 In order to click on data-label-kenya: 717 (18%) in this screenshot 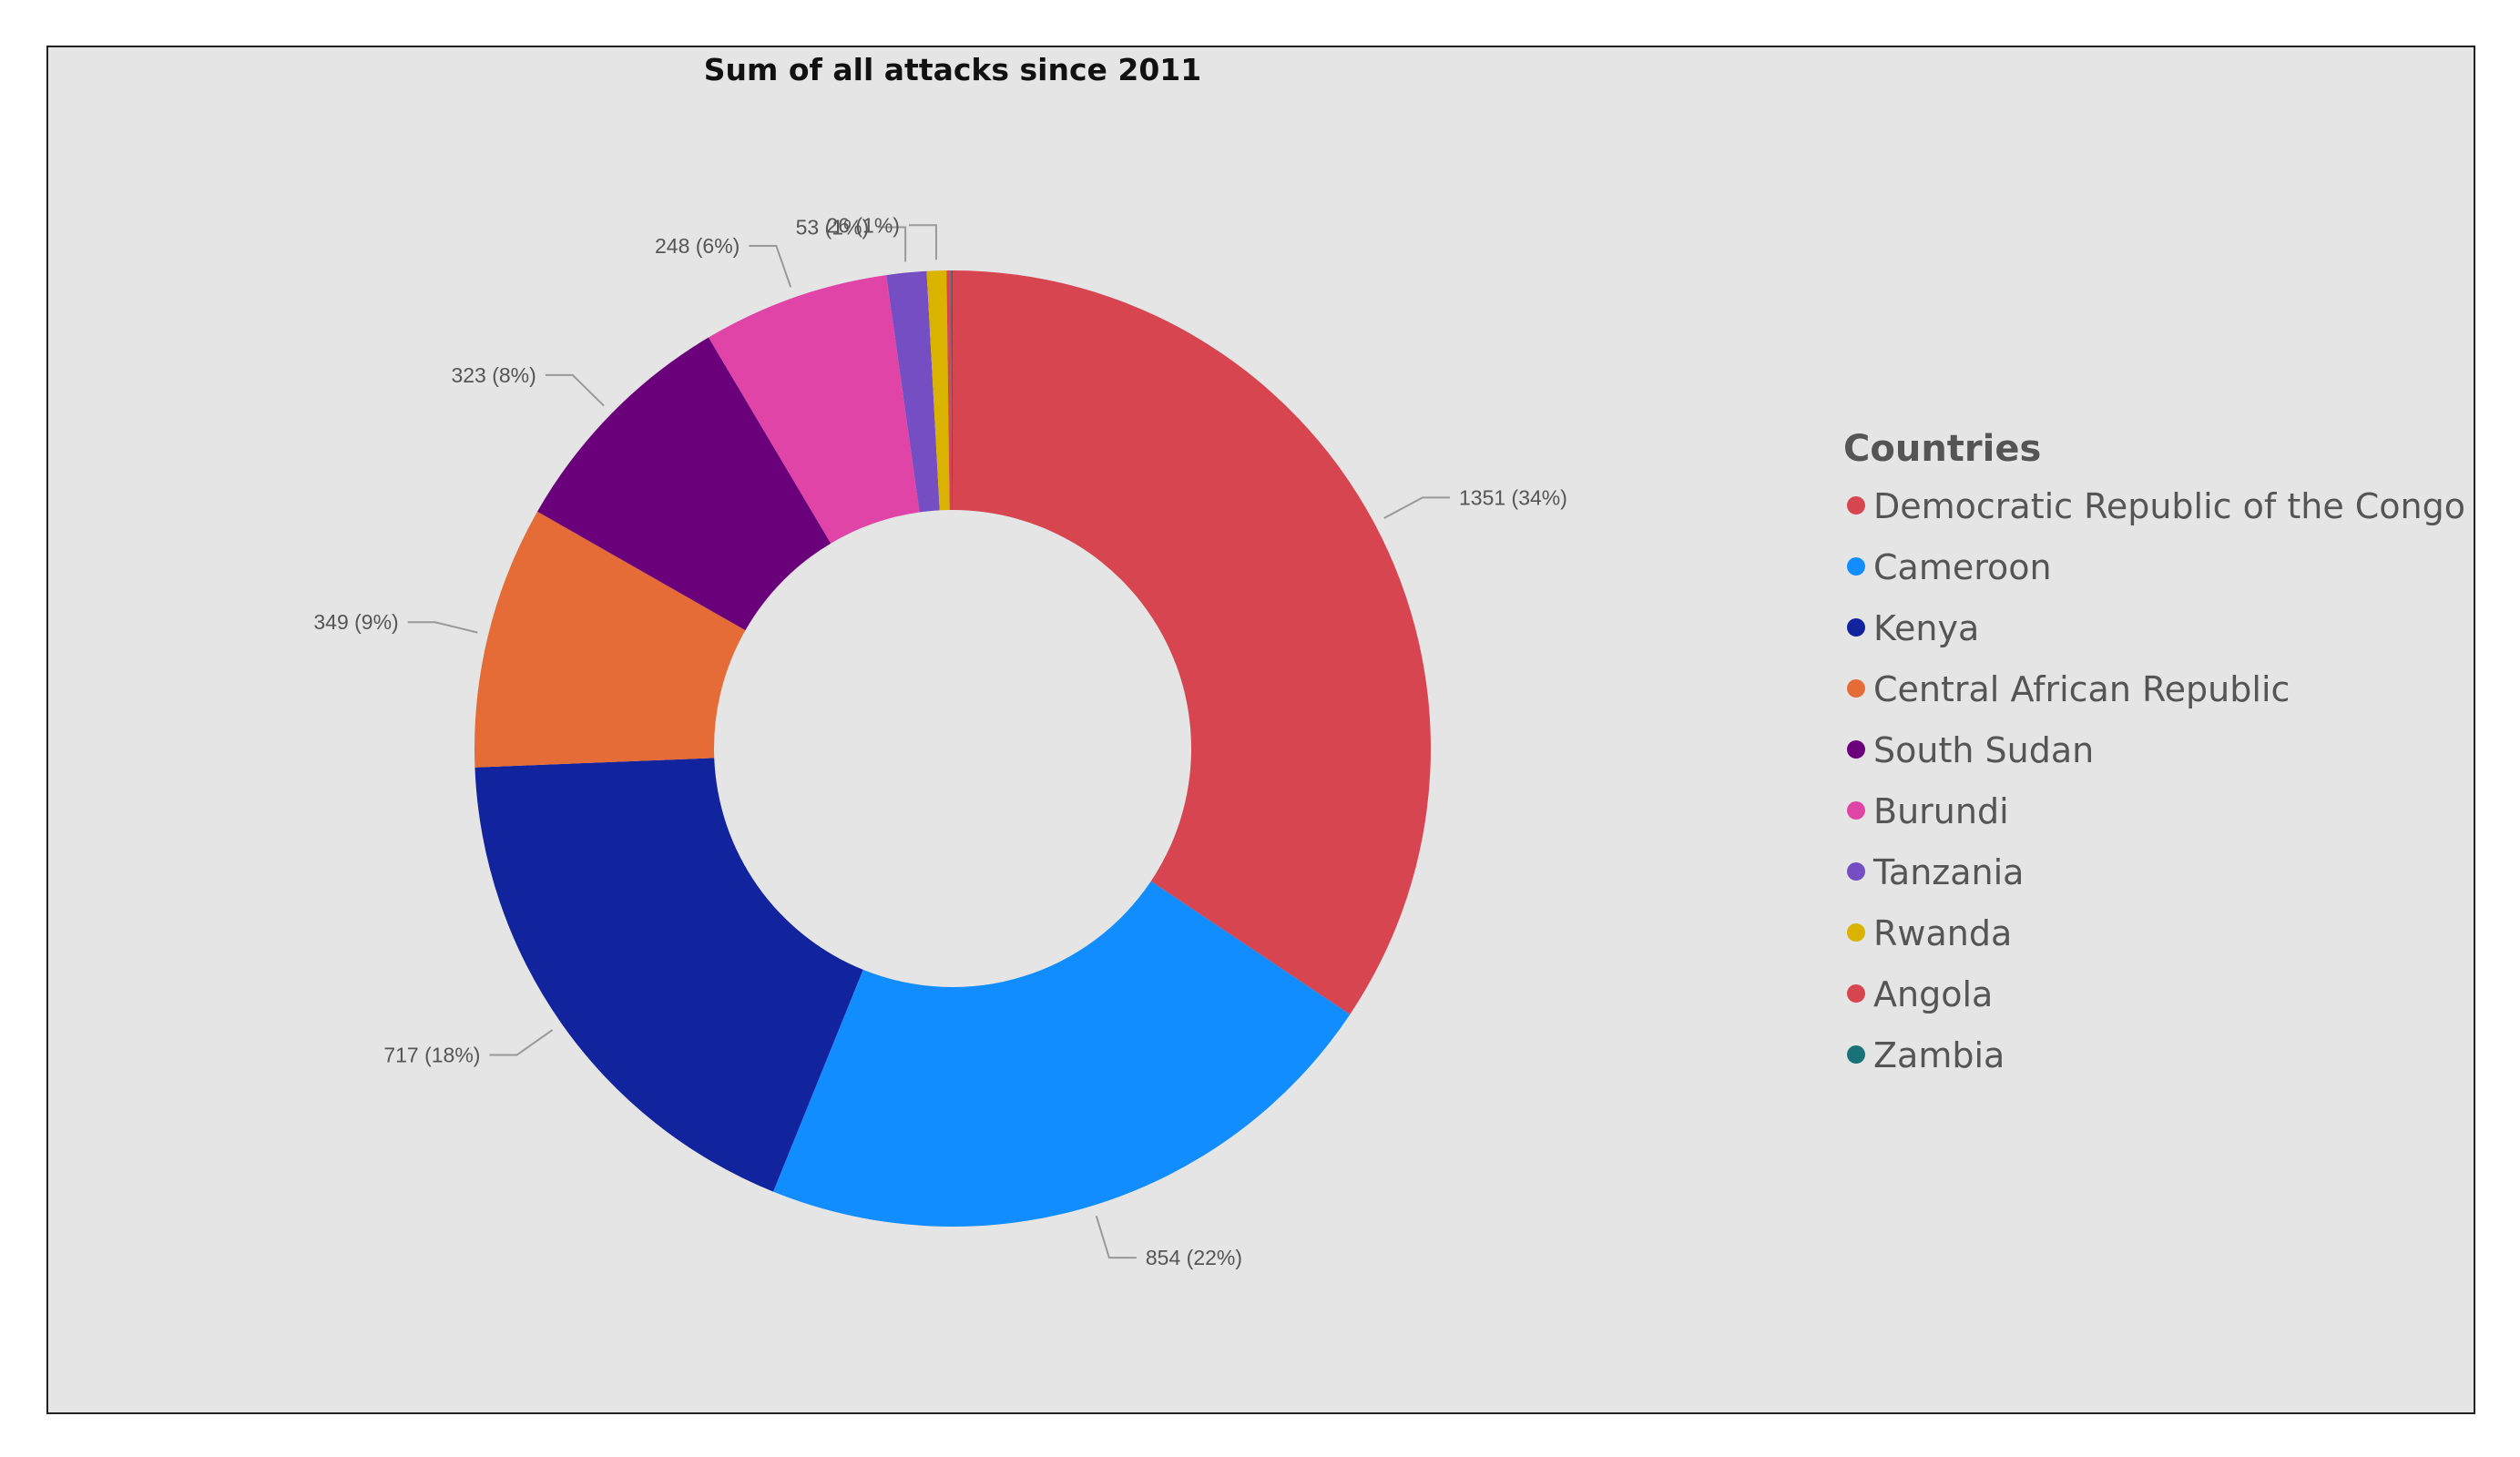, I will do `click(431, 1055)`.